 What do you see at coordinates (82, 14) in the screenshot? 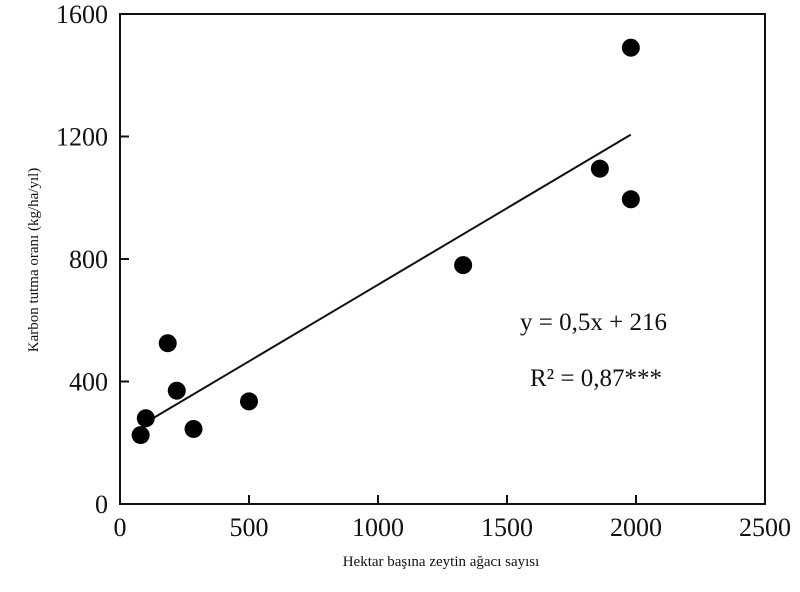
I see `y-tick-label: 1600` at bounding box center [82, 14].